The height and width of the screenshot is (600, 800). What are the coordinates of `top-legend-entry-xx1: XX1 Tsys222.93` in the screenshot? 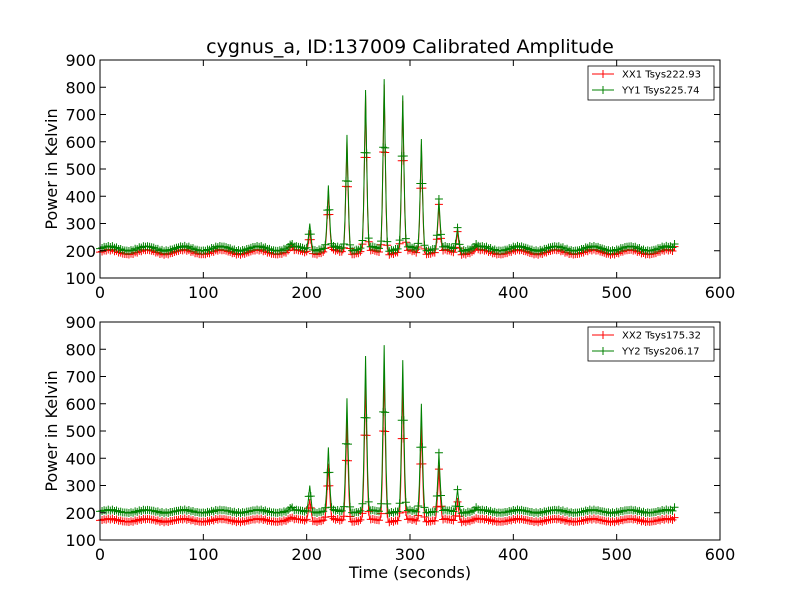 It's located at (646, 75).